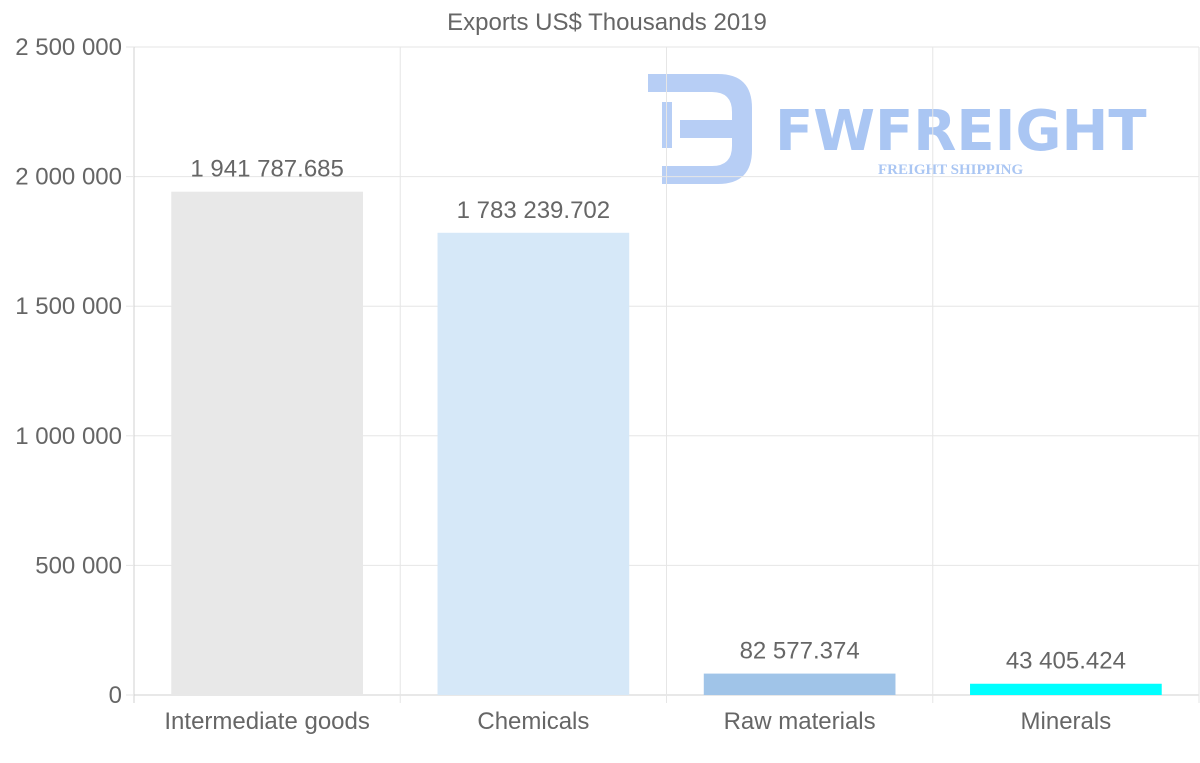  I want to click on x-tick-label: Raw materials, so click(800, 721).